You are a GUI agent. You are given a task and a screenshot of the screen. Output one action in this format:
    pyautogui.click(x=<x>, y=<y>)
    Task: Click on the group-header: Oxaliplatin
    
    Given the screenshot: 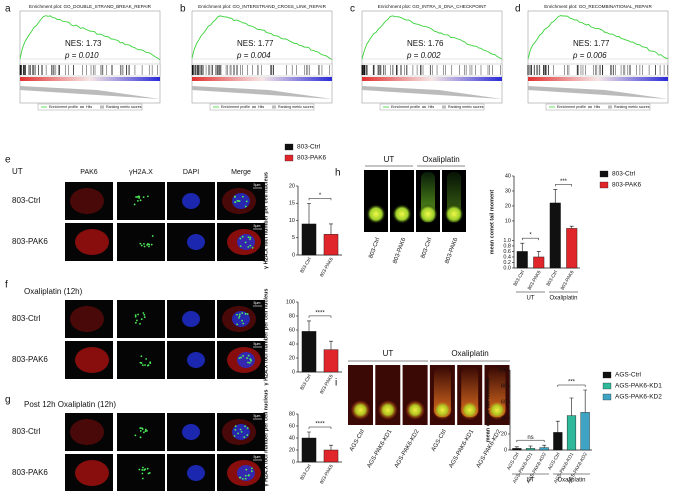 What is the action you would take?
    pyautogui.click(x=440, y=159)
    